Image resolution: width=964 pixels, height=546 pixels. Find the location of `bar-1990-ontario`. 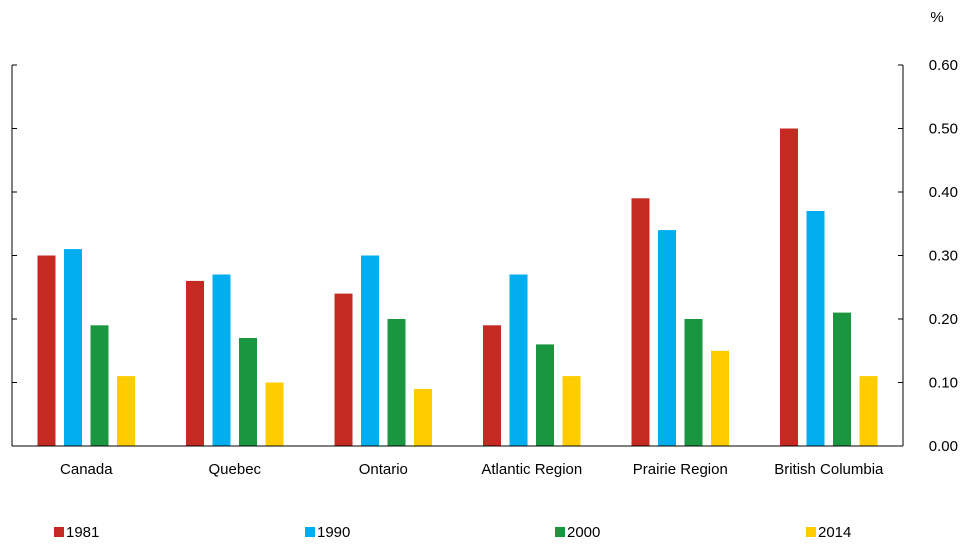

bar-1990-ontario is located at coordinates (370, 350).